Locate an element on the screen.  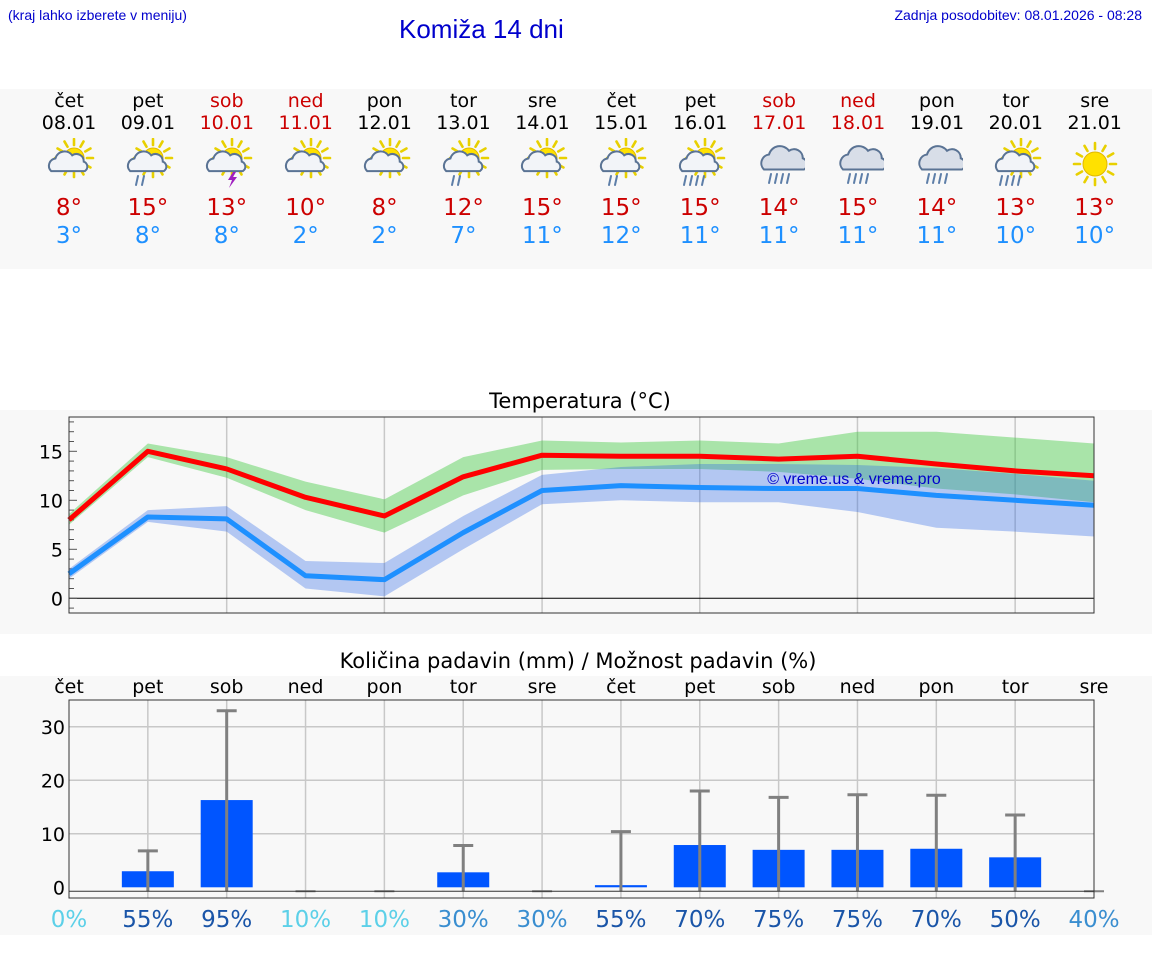
day-column: sob 10.01 13° 8° is located at coordinates (227, 169).